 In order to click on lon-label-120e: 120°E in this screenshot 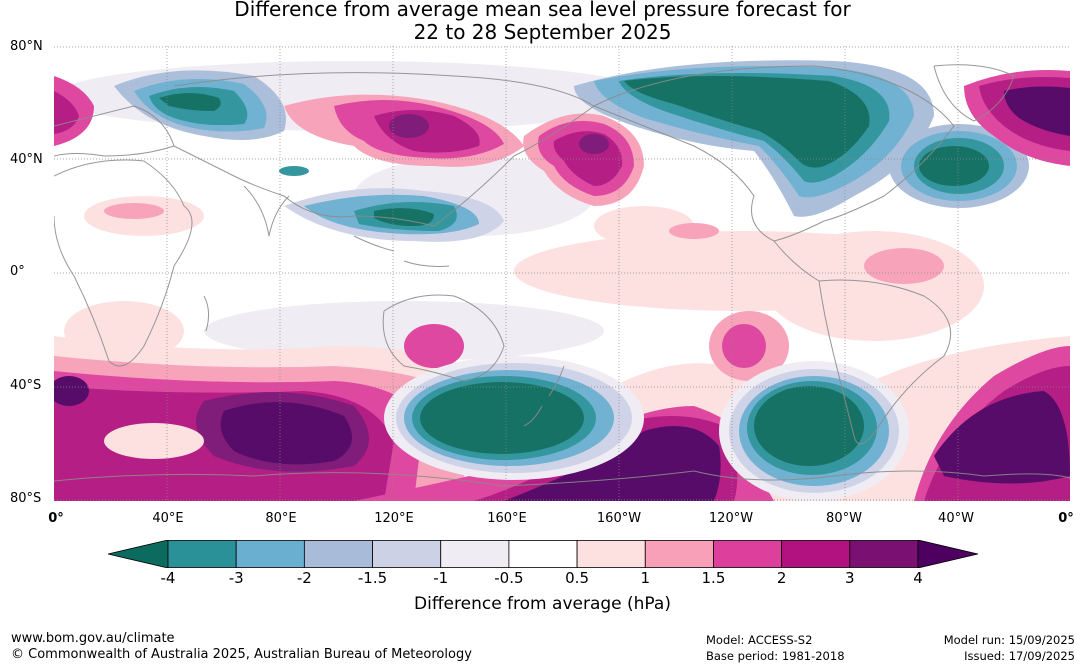, I will do `click(394, 518)`.